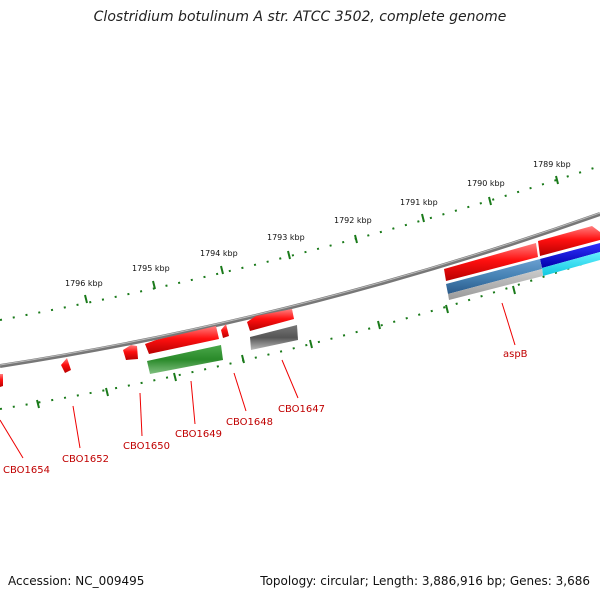 The height and width of the screenshot is (600, 600). What do you see at coordinates (85, 459) in the screenshot?
I see `gene-label-CBO1652: CBO1652` at bounding box center [85, 459].